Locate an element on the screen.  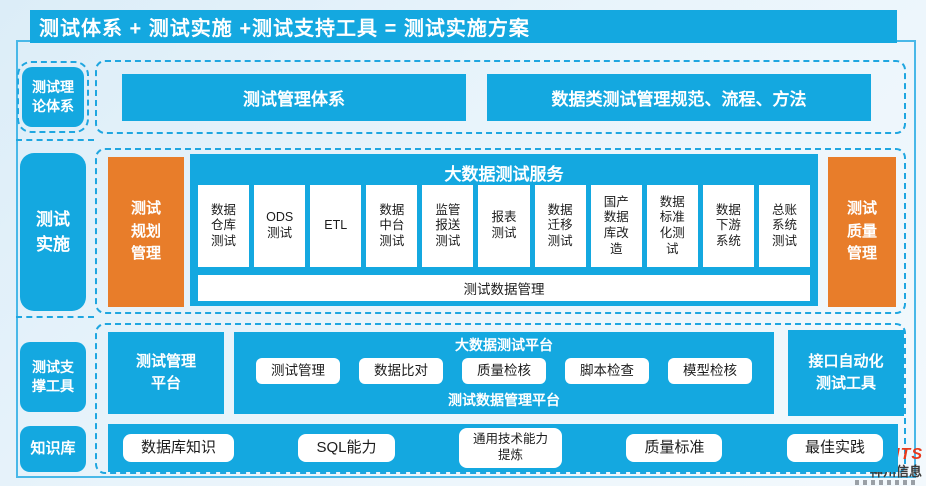
service-cell: 数据中台测试 is located at coordinates (392, 226).